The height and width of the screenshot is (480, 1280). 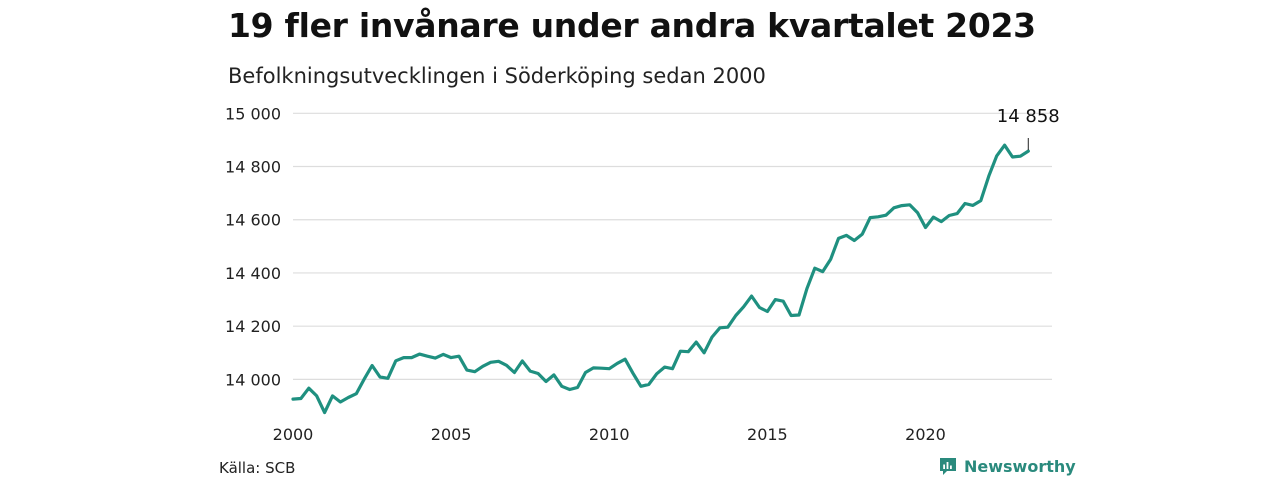 I want to click on y-tick-label: 14 400, so click(x=253, y=273).